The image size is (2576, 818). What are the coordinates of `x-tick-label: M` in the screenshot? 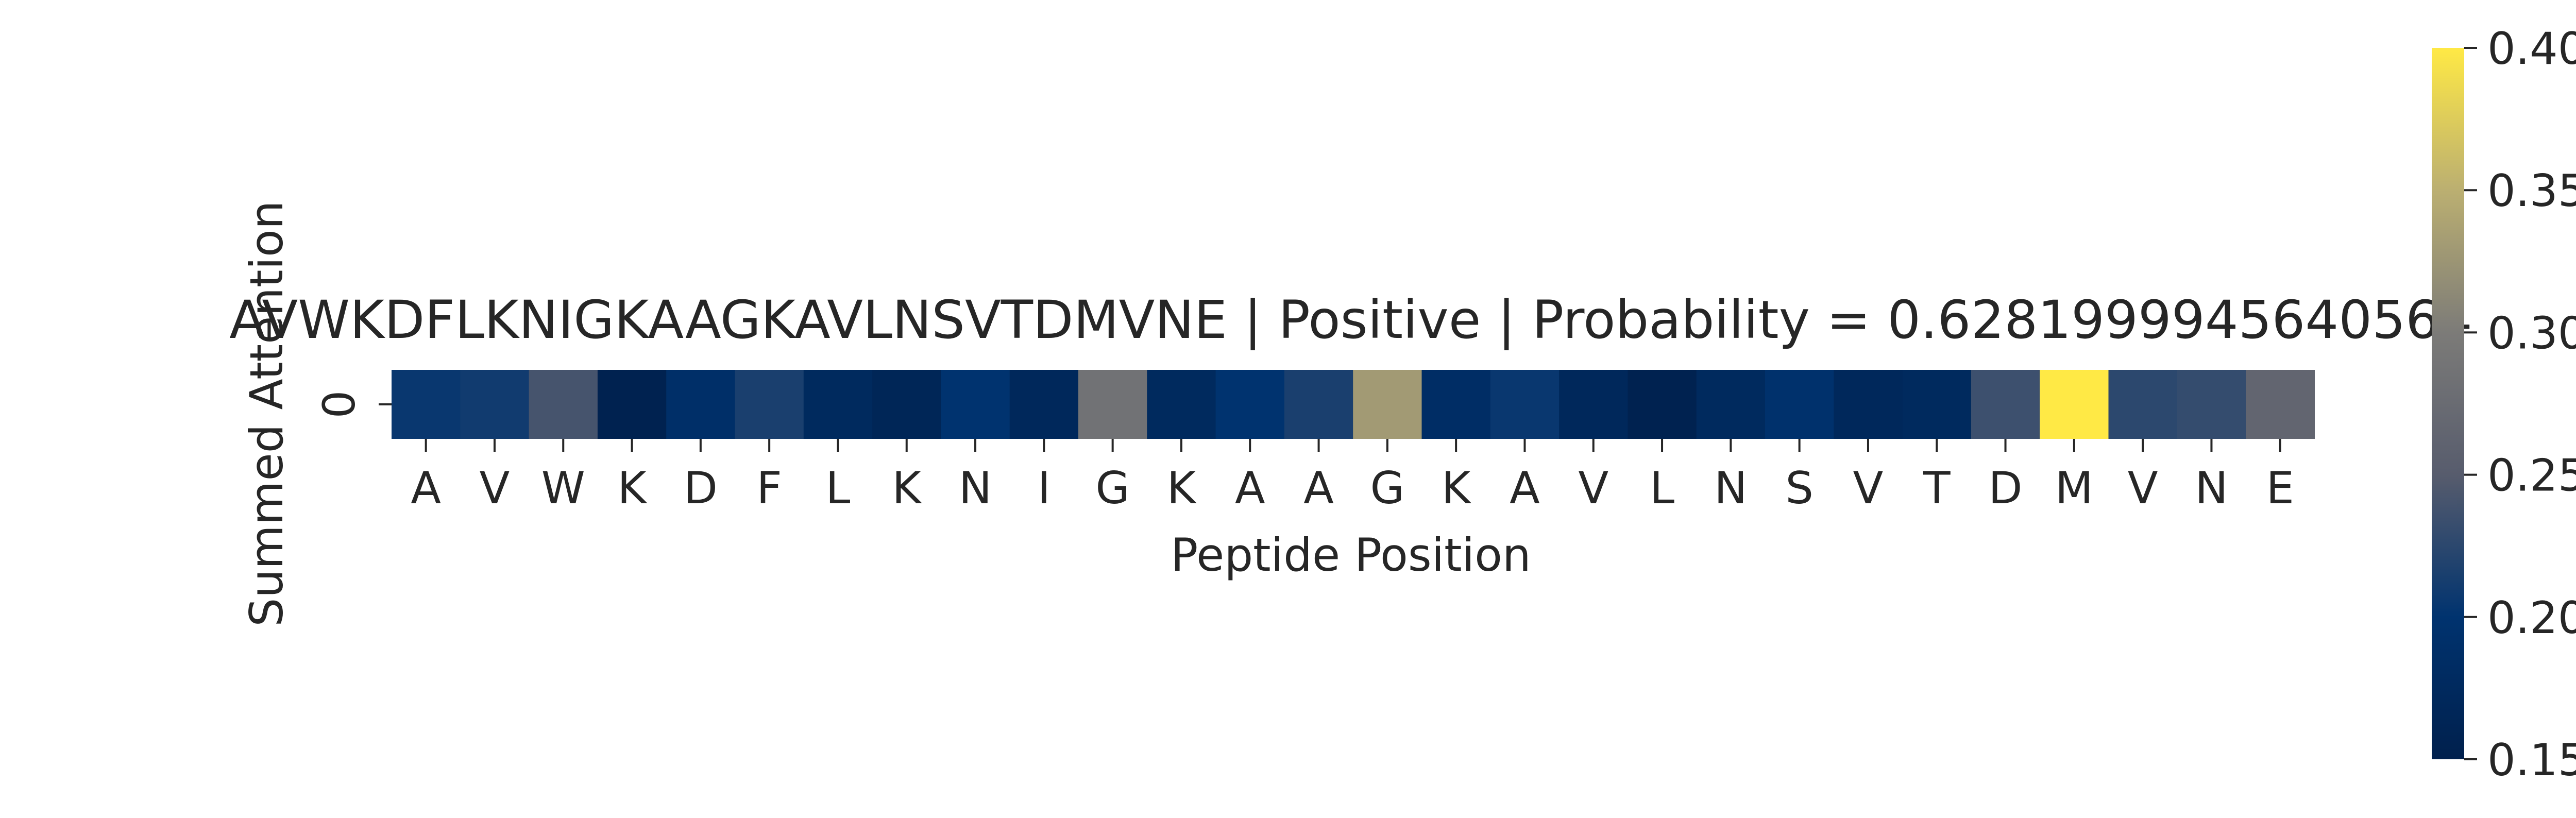 It's located at (2074, 488).